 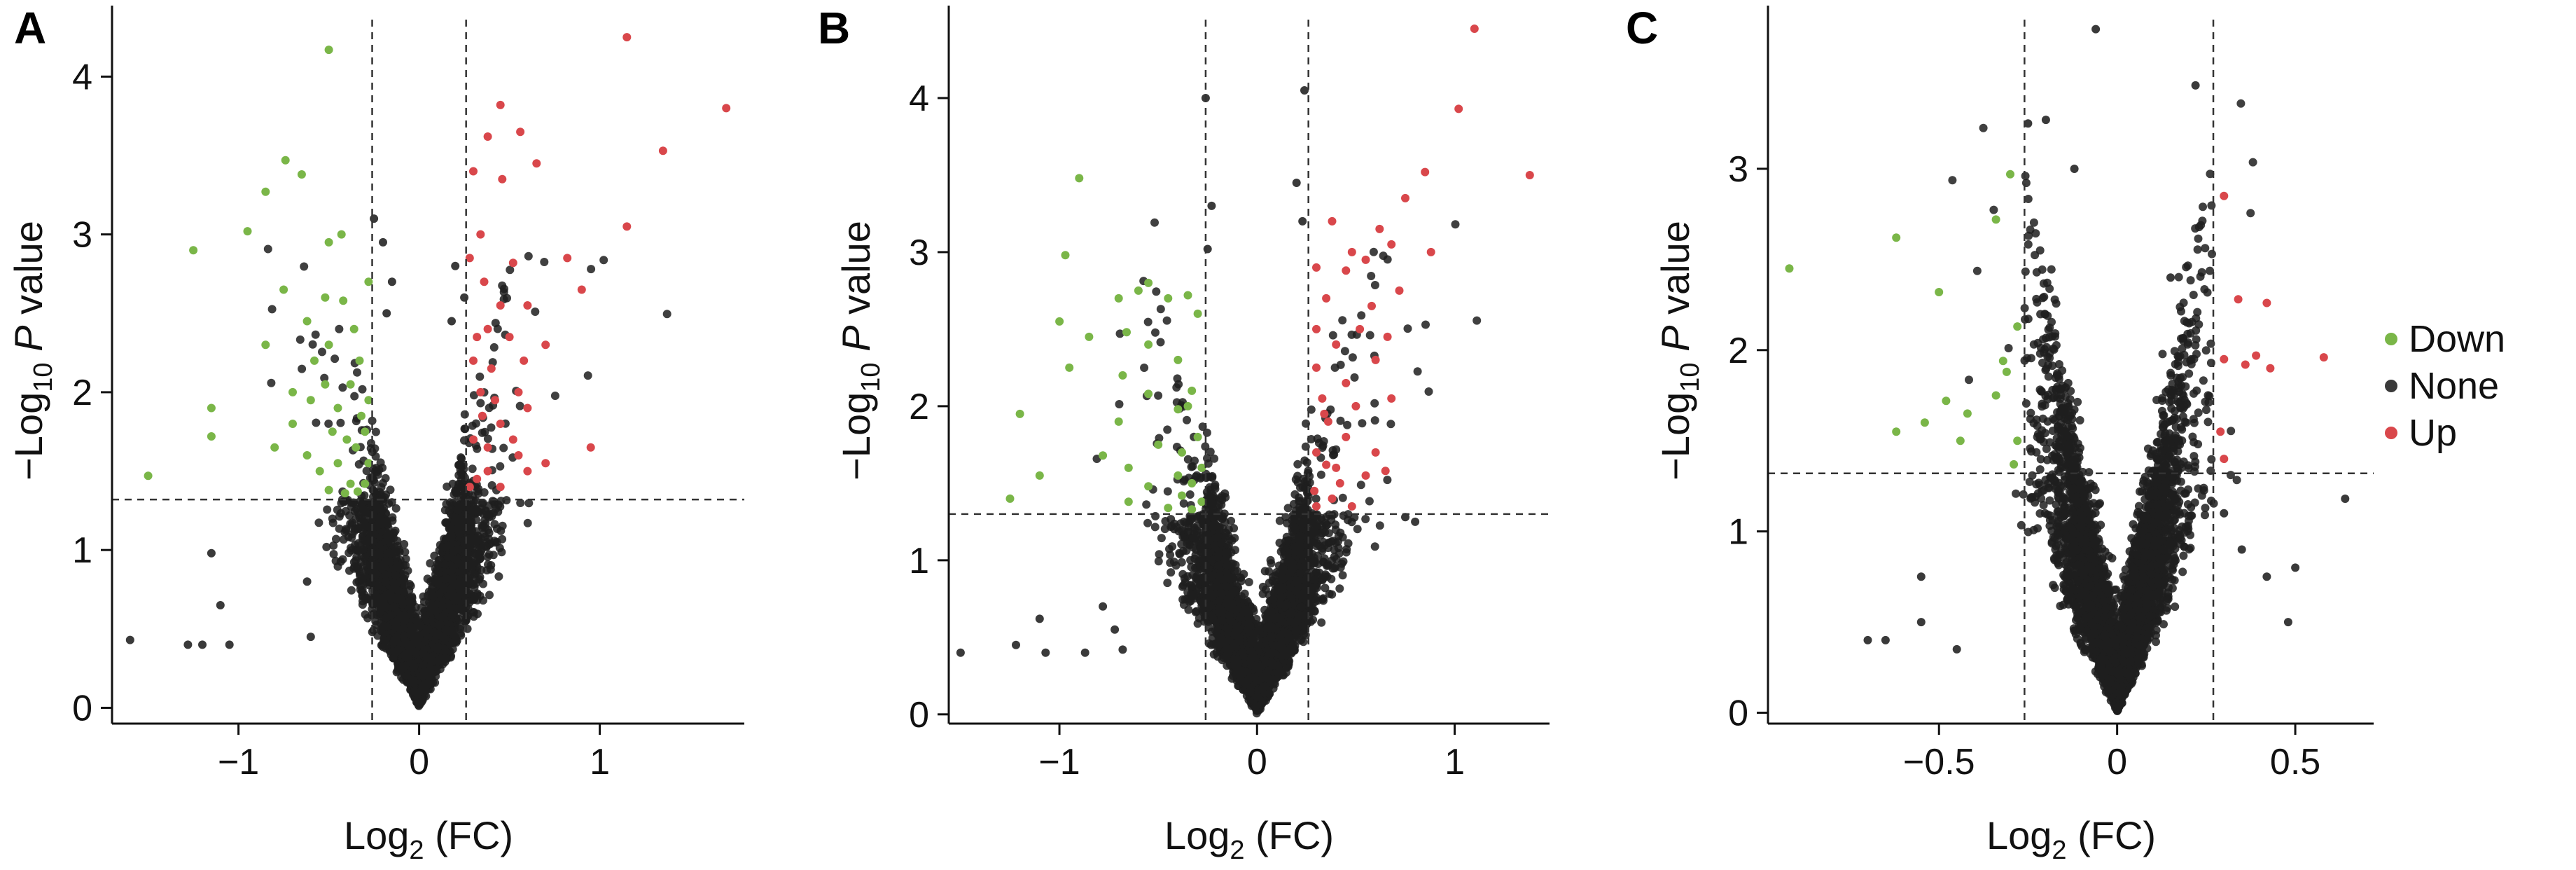 I want to click on y-tick-label: 2, so click(x=82, y=393).